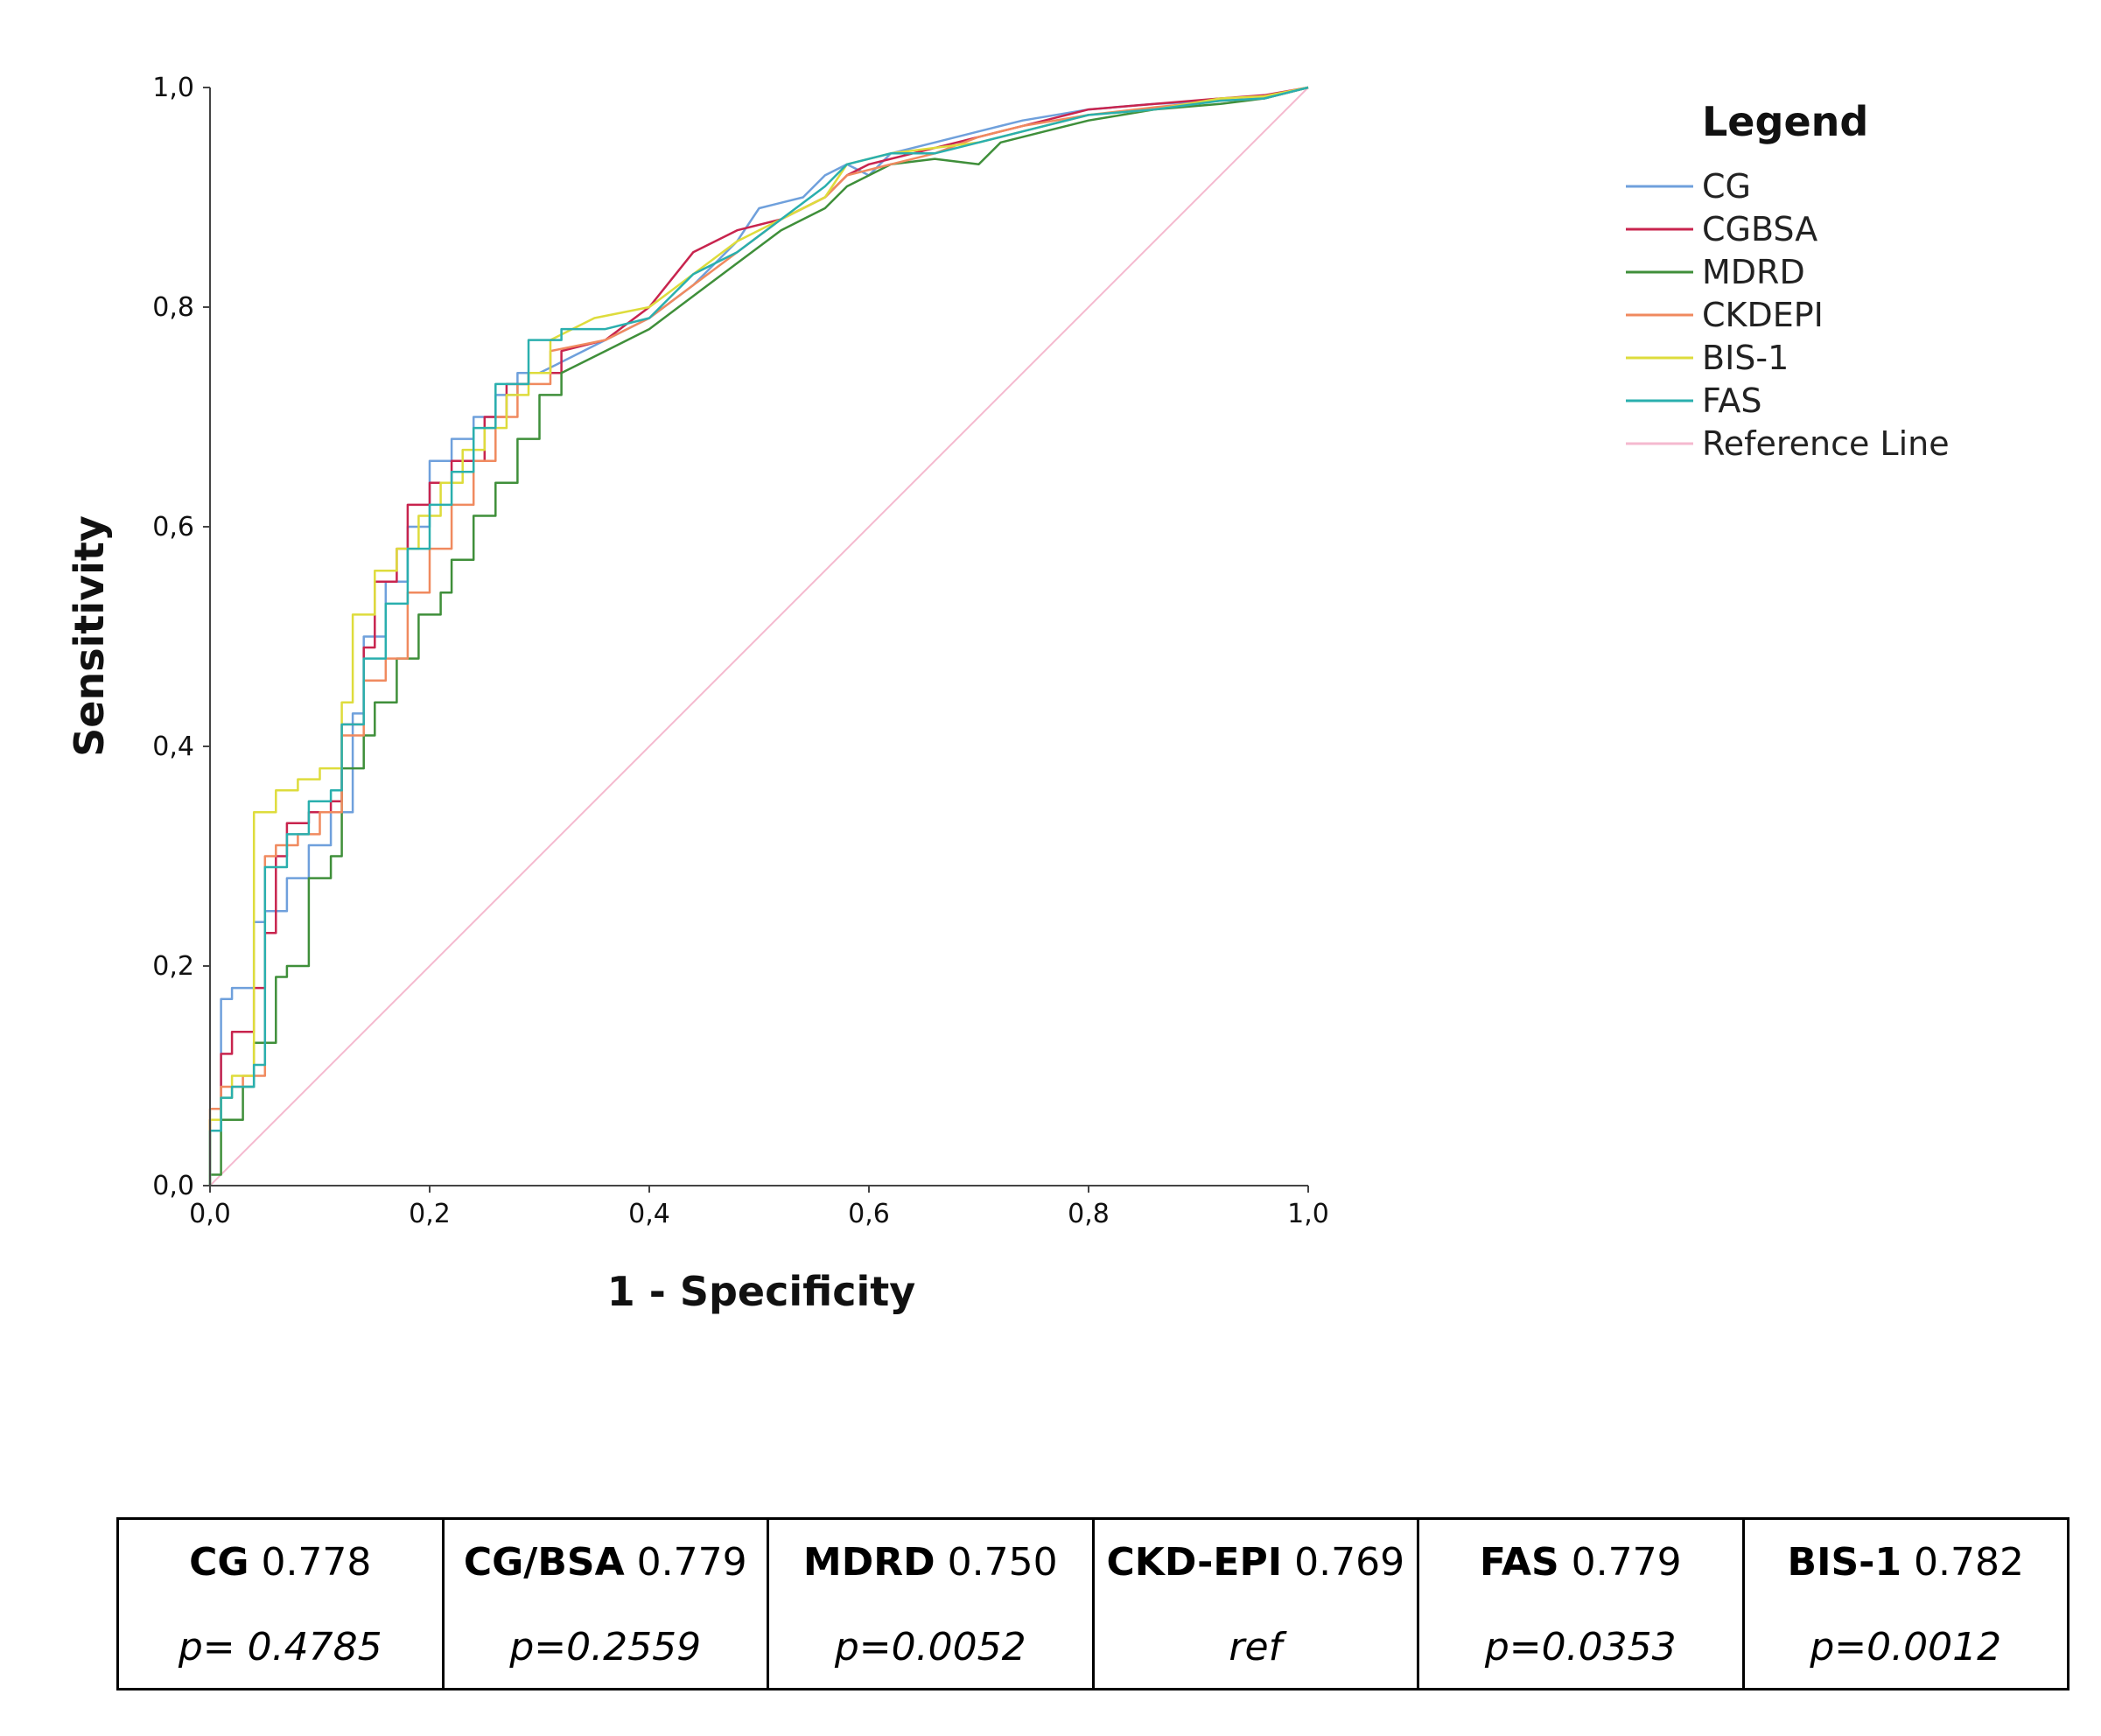 The image size is (2101, 1736). I want to click on auc-value: 0.750, so click(996, 1562).